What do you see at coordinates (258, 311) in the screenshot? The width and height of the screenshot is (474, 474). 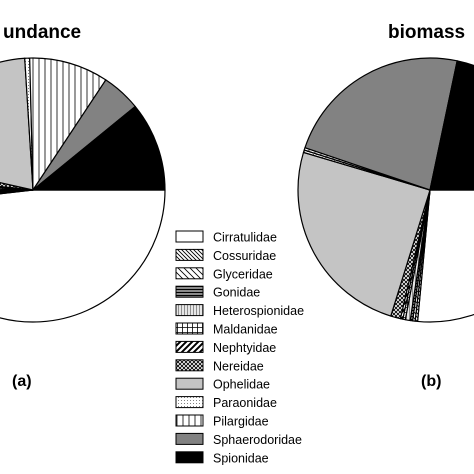 I see `legend-label-heterospionidae: Heterospionidae` at bounding box center [258, 311].